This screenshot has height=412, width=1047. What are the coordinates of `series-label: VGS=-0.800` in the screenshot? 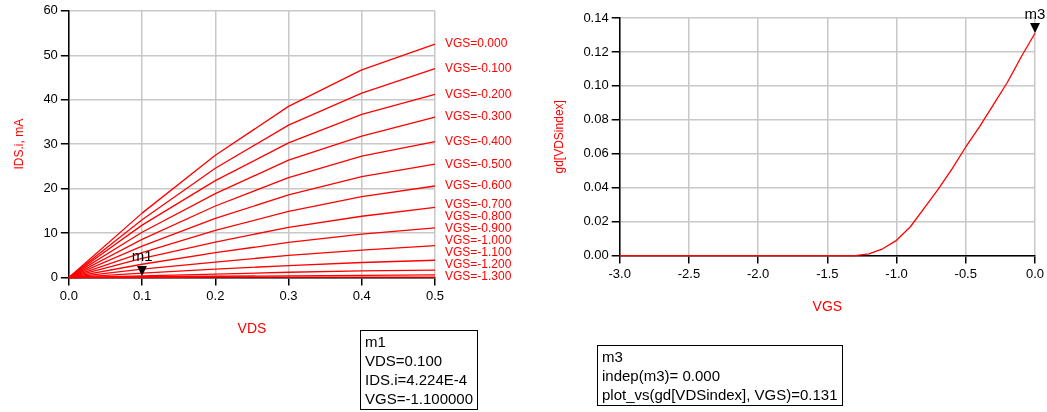 It's located at (478, 216).